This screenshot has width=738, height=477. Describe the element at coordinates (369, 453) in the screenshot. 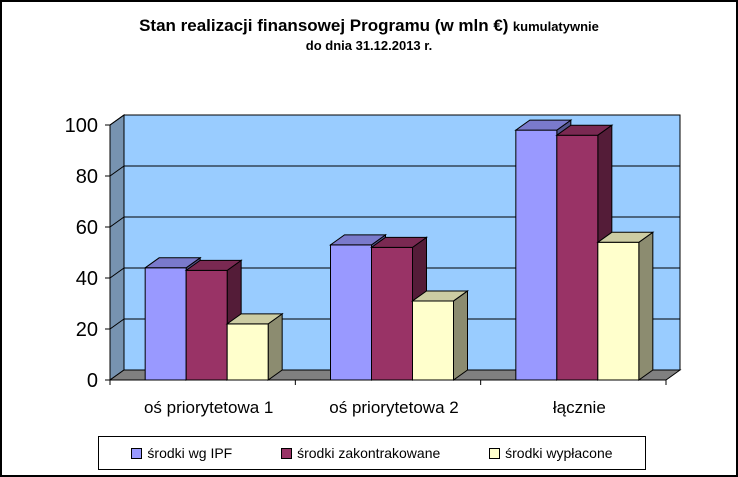

I see `legend-label-zakontrakowane: środki zakontrakowane` at that location.